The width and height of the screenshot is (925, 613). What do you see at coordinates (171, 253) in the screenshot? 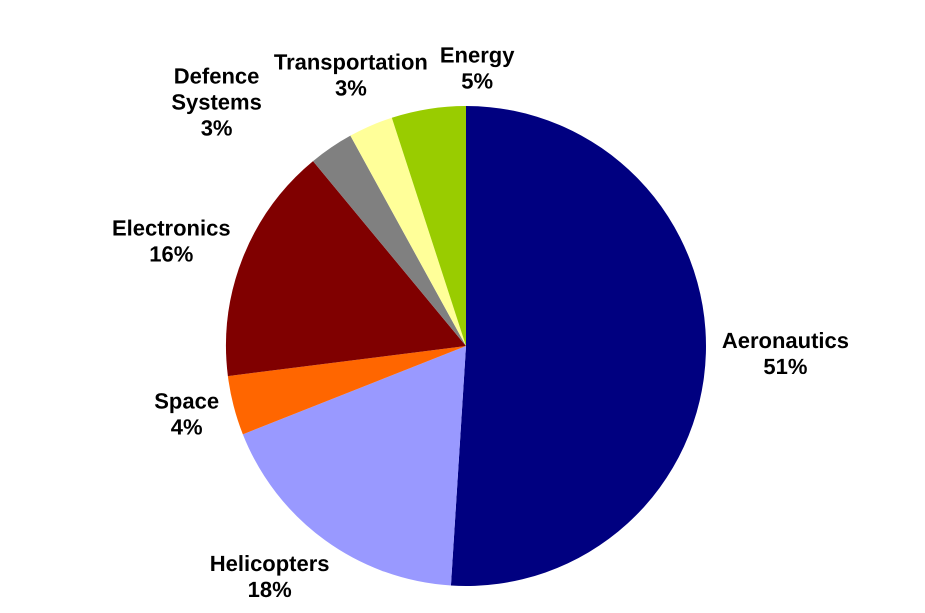
I see `data-label: 16%` at bounding box center [171, 253].